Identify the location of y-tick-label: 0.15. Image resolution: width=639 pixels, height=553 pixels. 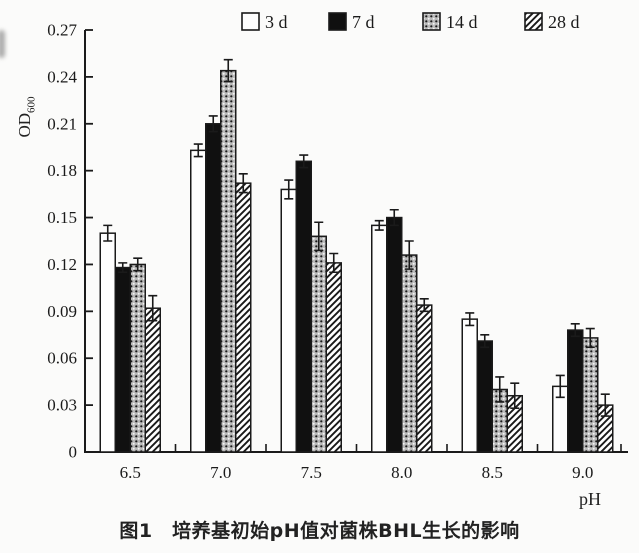
(62, 217).